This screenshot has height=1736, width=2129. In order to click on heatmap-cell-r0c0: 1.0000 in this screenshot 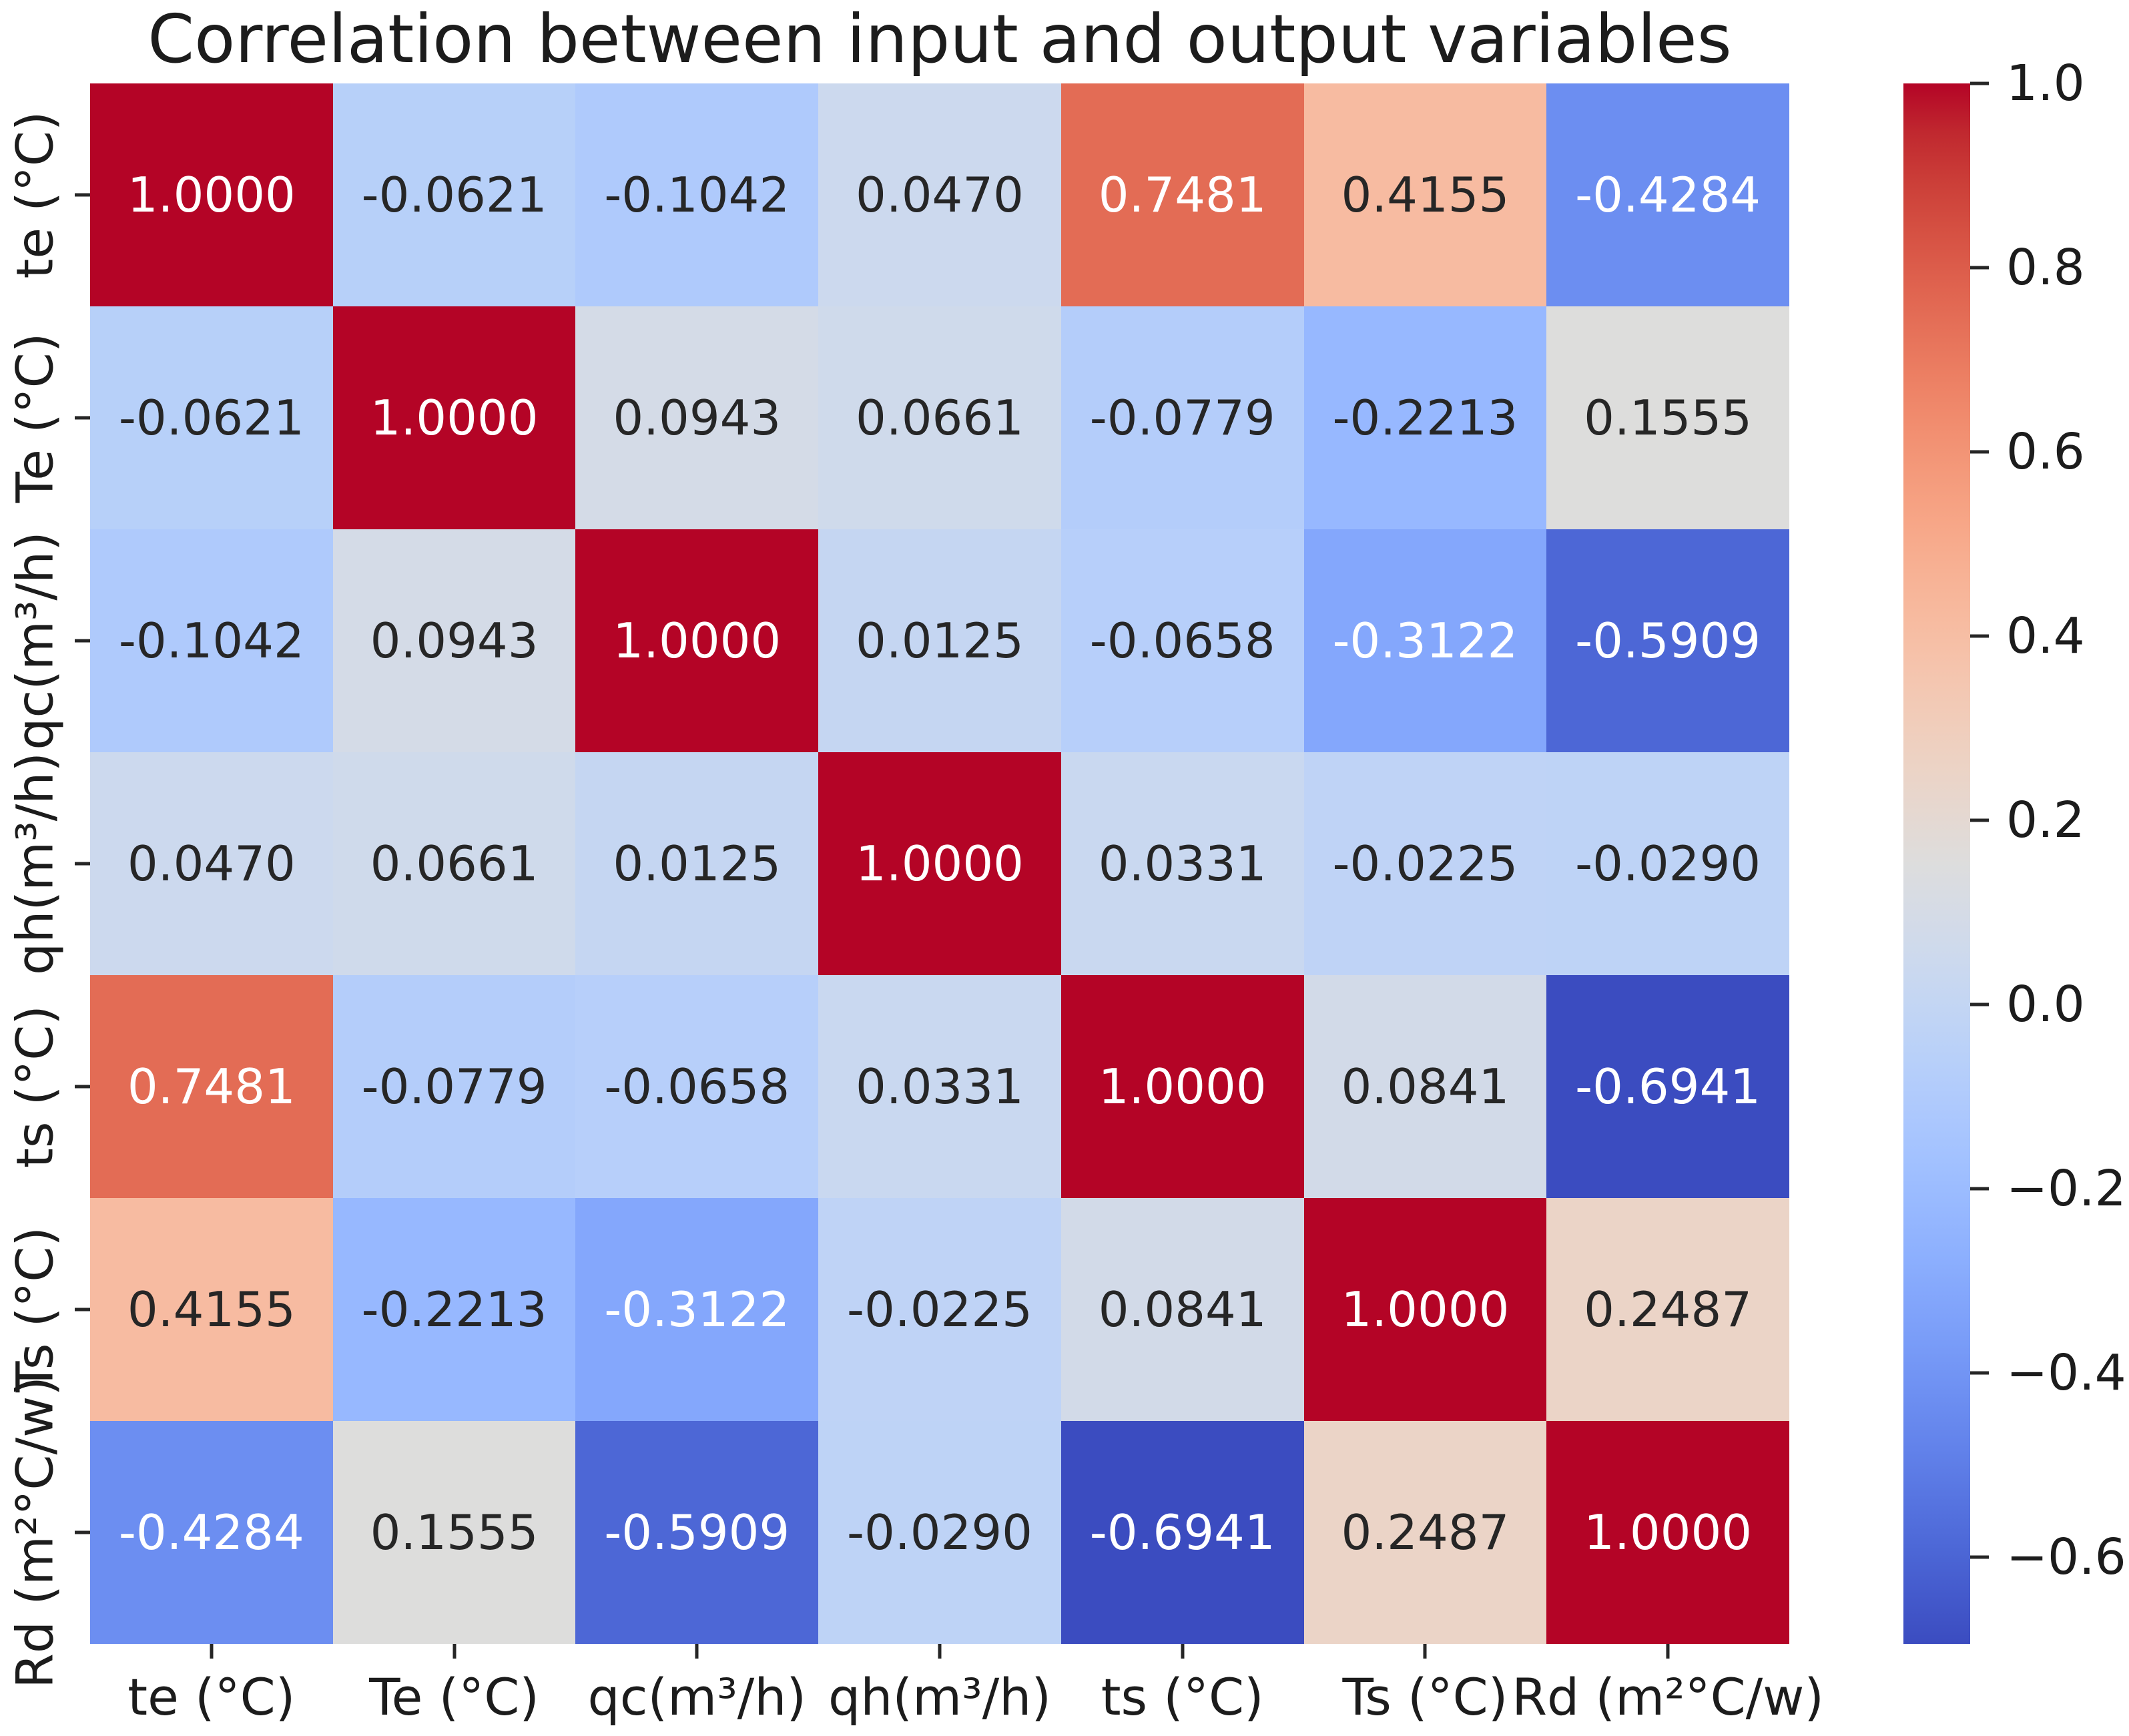, I will do `click(211, 194)`.